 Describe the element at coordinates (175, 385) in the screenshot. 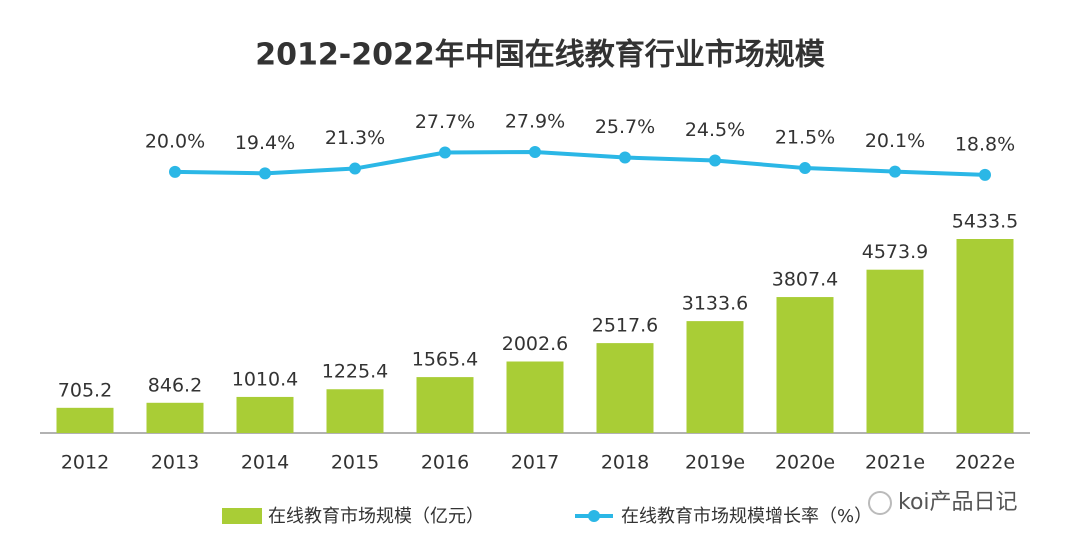

I see `bar-value-label: 846.2` at that location.